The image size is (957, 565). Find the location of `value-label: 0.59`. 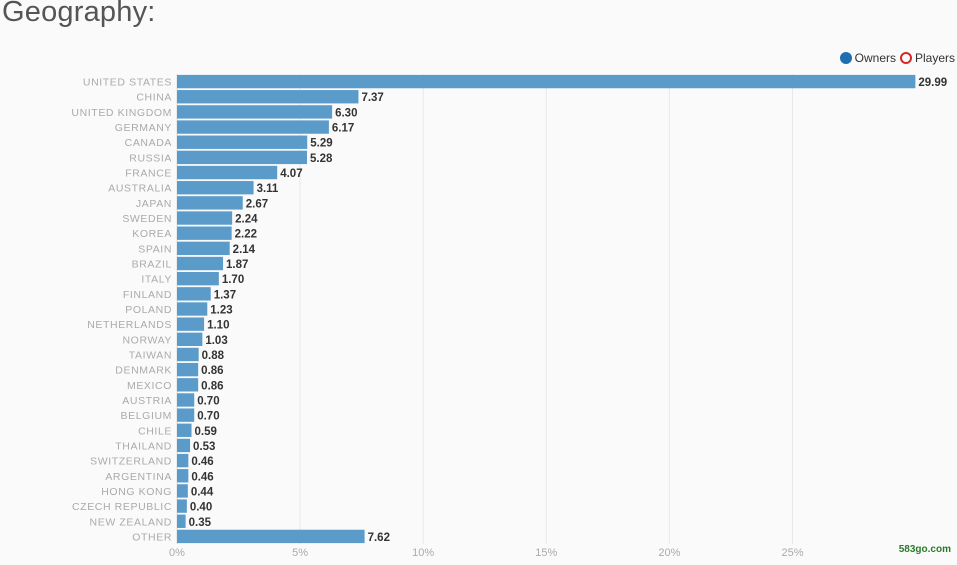

value-label: 0.59 is located at coordinates (206, 432).